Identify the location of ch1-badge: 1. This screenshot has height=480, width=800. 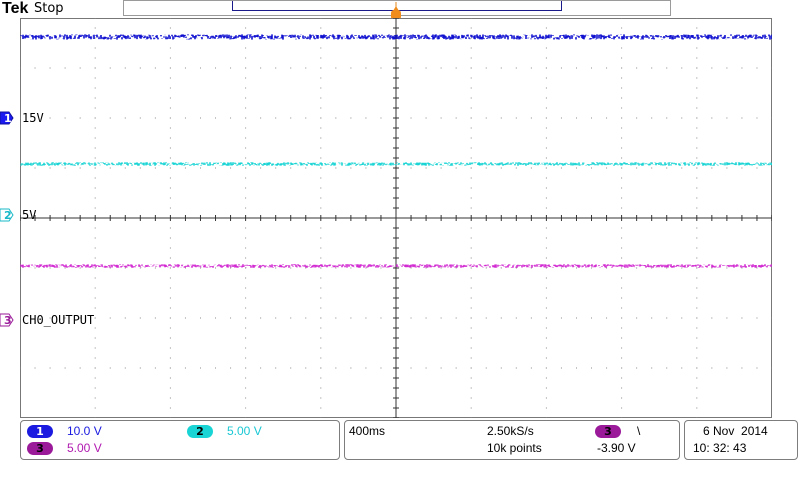
(40, 431).